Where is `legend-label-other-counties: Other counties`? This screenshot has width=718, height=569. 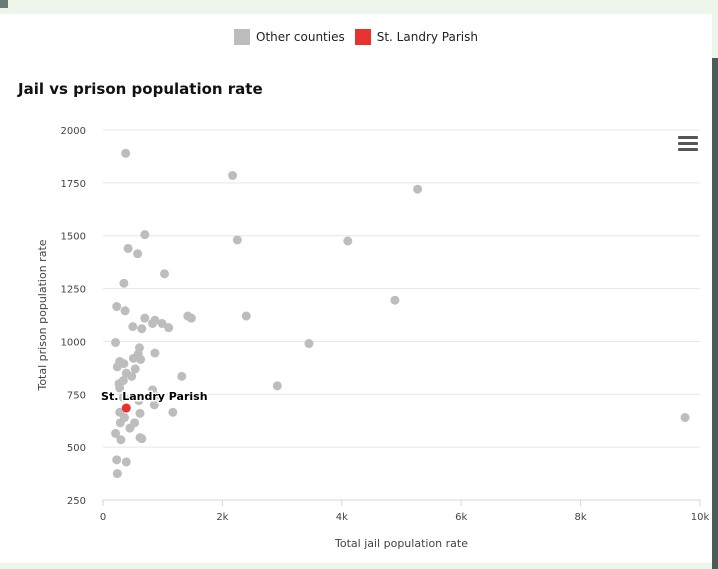 legend-label-other-counties: Other counties is located at coordinates (300, 37).